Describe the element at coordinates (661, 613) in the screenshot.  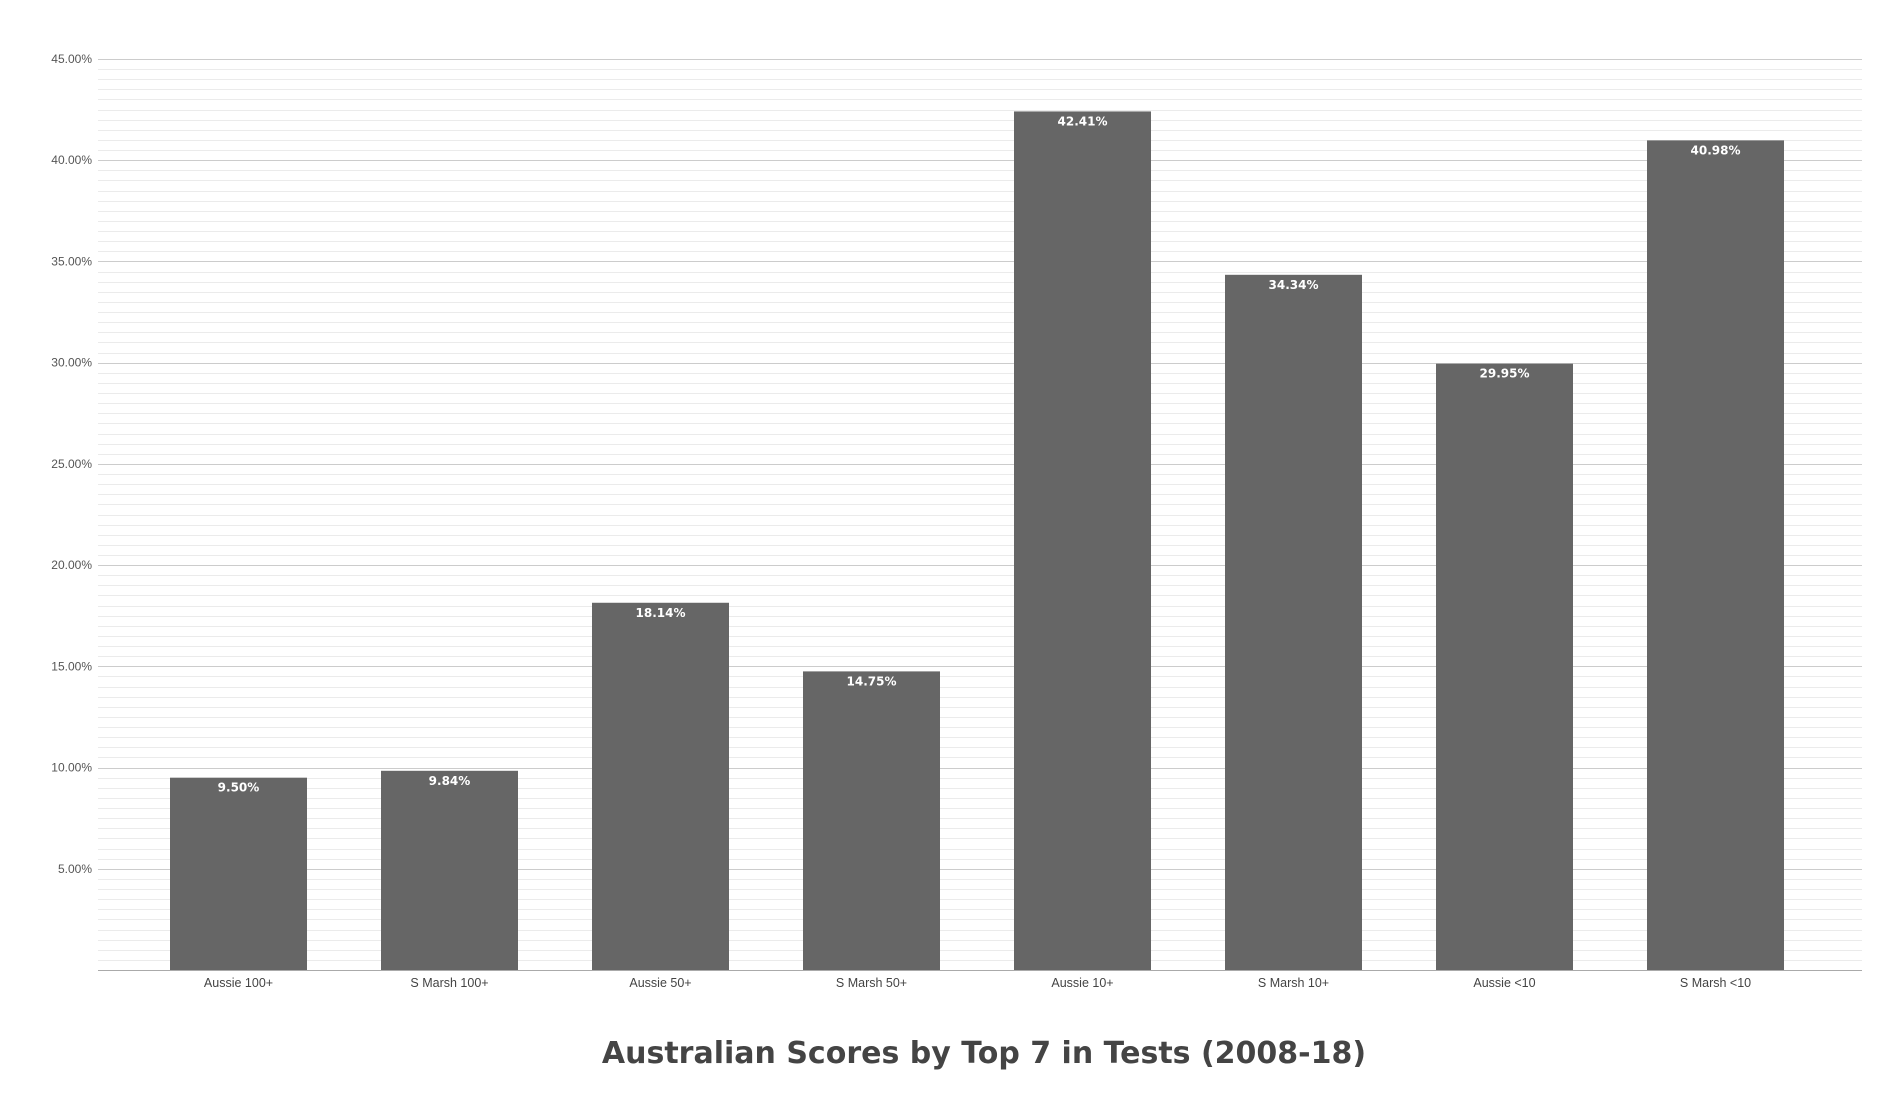
I see `bar-data-label: 18.14%` at that location.